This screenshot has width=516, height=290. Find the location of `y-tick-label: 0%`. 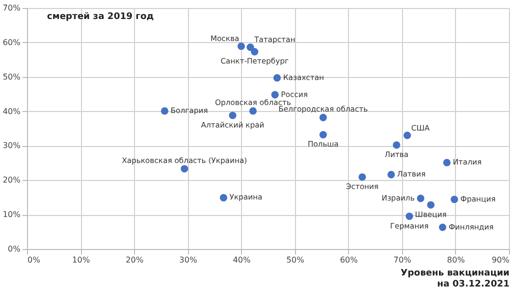

y-tick-label: 0% is located at coordinates (14, 249).